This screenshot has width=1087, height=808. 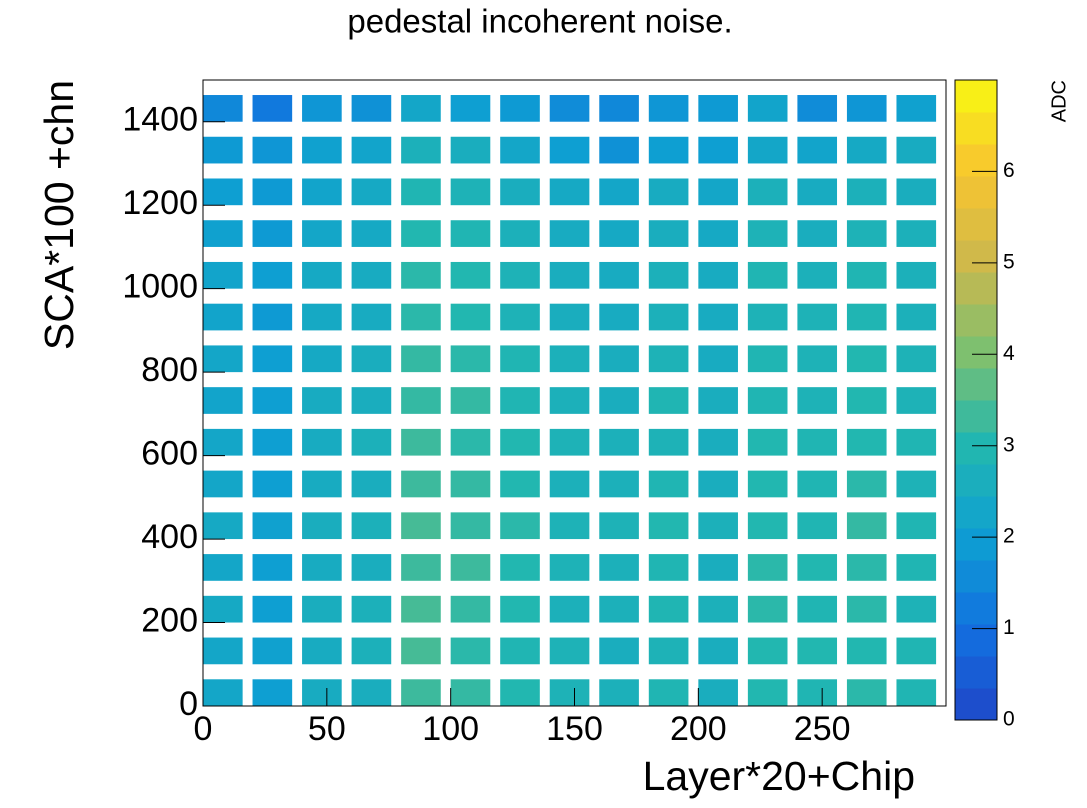 What do you see at coordinates (1009, 444) in the screenshot?
I see `z-tick-label: 3` at bounding box center [1009, 444].